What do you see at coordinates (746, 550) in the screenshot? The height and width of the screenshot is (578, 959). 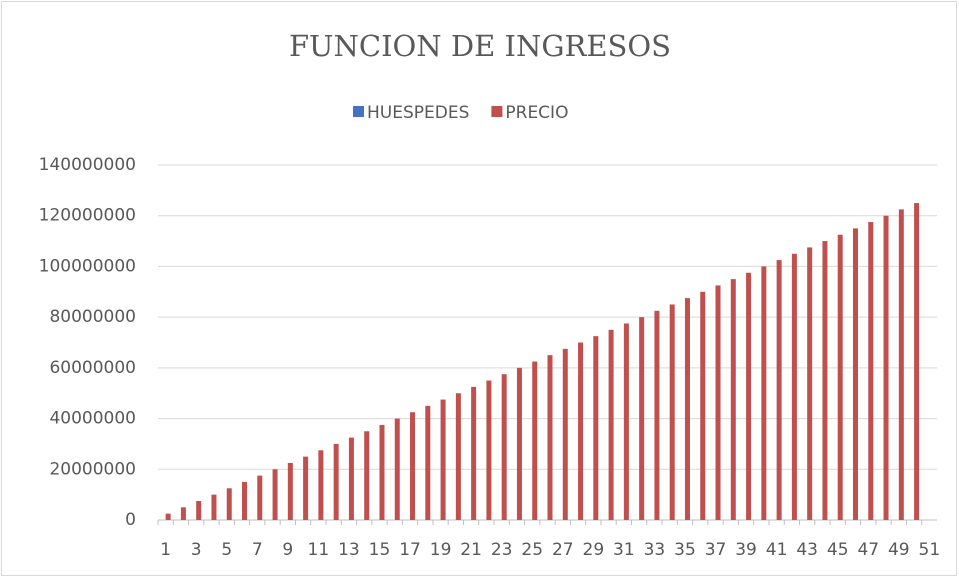 I see `x-tick-label: 39` at bounding box center [746, 550].